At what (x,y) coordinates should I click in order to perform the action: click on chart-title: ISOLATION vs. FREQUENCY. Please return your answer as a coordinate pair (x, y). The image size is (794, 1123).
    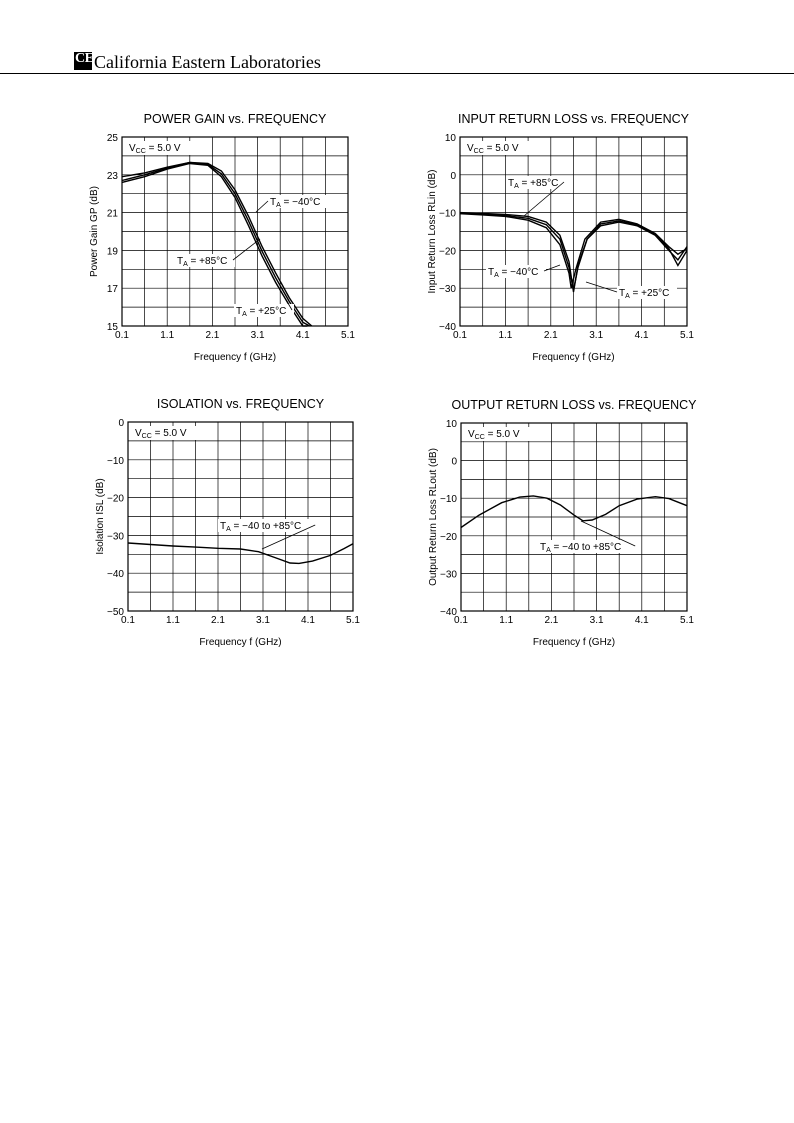
    Looking at the image, I should click on (241, 404).